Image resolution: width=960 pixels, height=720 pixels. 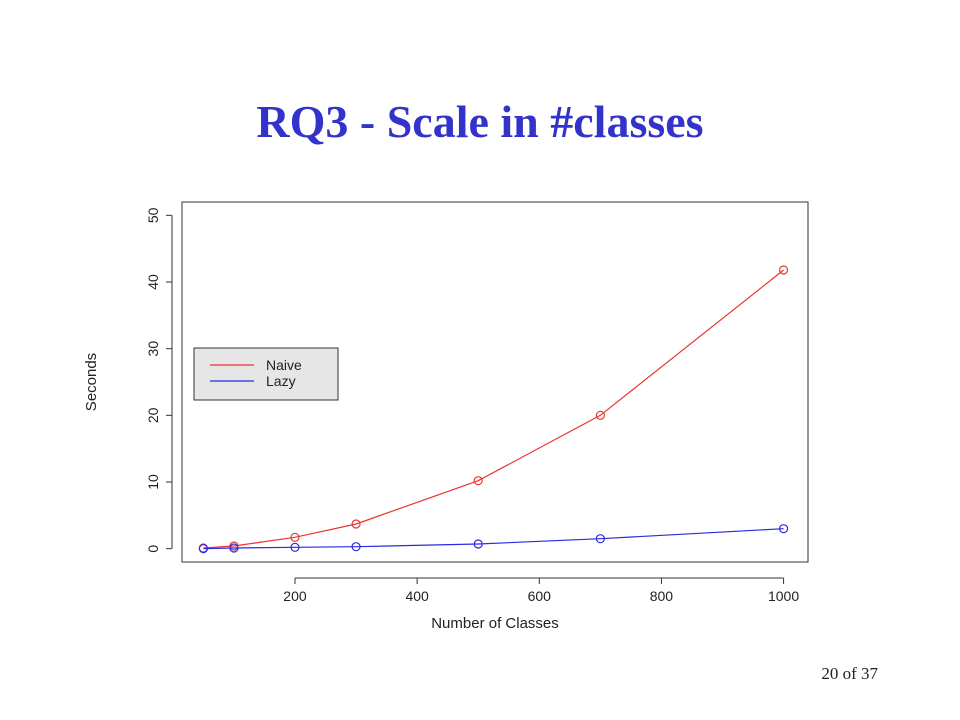 I want to click on legend-label-lazy: Lazy, so click(x=281, y=381).